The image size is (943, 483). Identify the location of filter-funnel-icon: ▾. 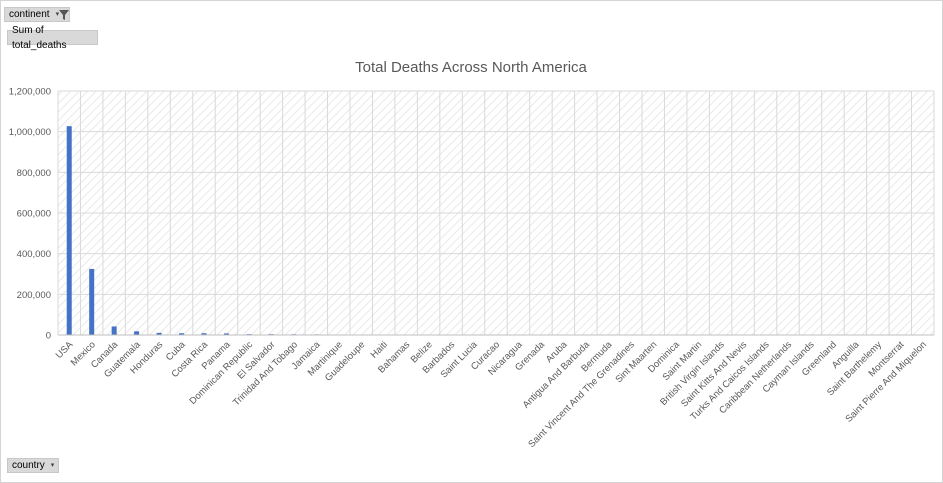
(63, 14).